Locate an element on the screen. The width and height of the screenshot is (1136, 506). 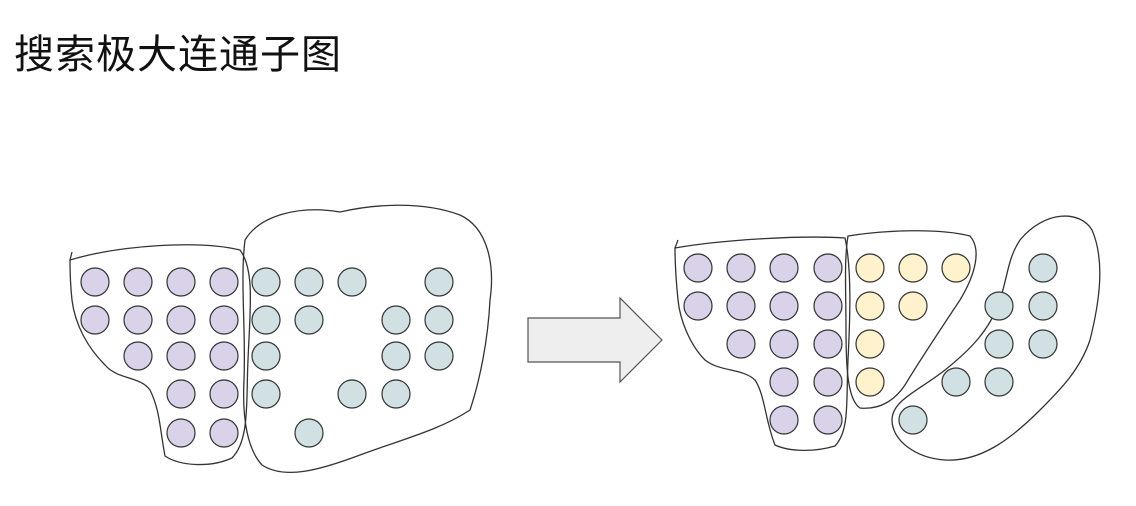
yellow-region is located at coordinates (910, 319).